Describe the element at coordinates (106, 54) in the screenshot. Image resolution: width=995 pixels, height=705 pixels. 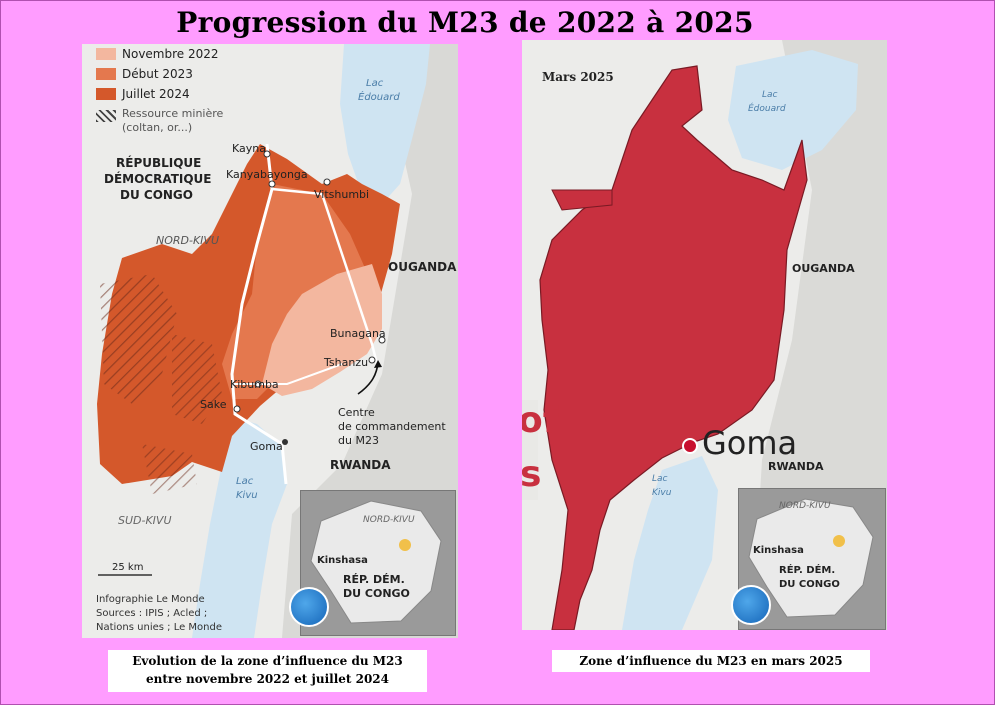
I see `legend-swatch-novembre-2022` at that location.